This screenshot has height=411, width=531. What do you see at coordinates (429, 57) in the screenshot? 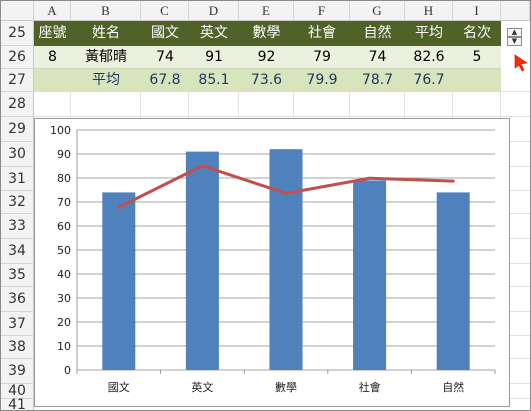
I see `student-row-cell-h: 82.6` at bounding box center [429, 57].